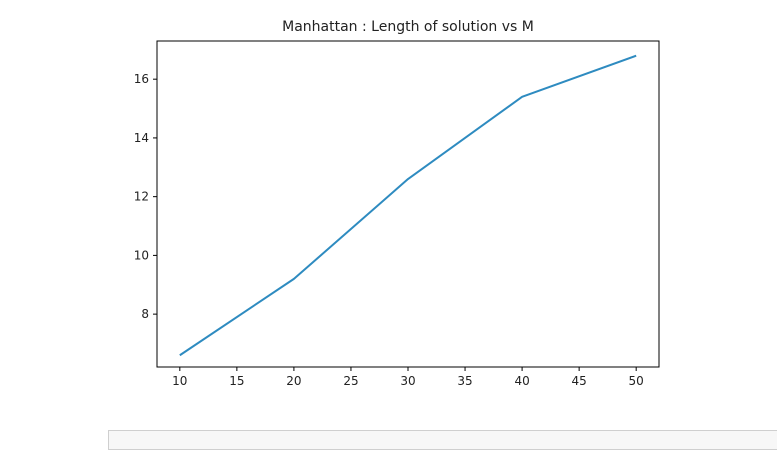  Describe the element at coordinates (636, 381) in the screenshot. I see `x-tick-label: 50` at that location.